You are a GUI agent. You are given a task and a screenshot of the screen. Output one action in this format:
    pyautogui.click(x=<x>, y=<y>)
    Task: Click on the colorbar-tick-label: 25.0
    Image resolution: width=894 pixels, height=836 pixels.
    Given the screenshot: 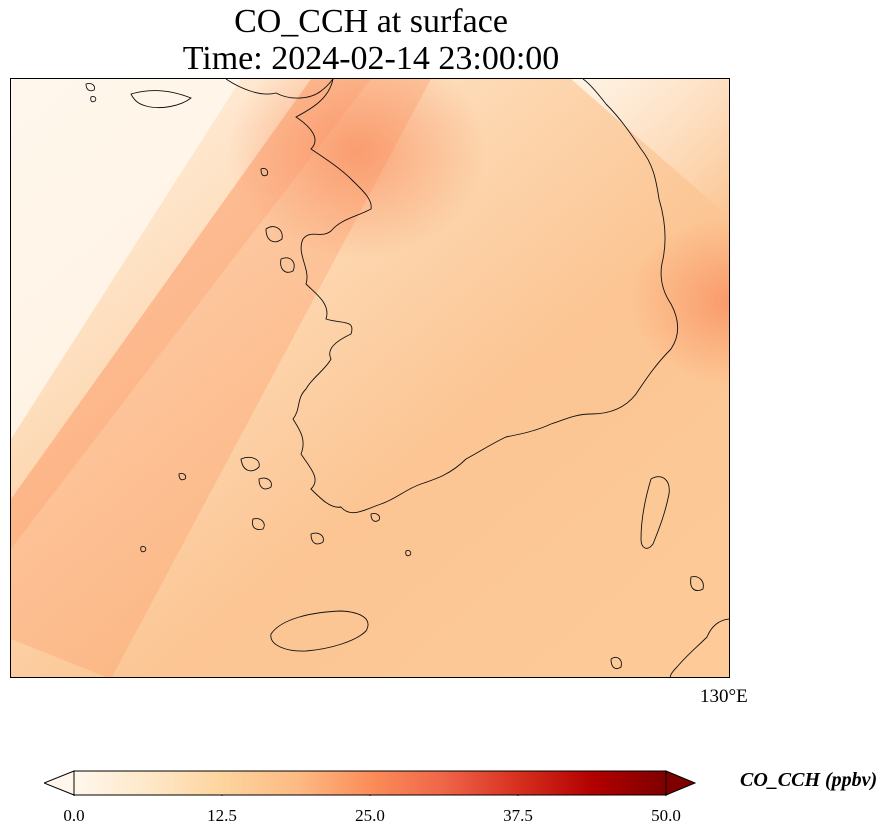 What is the action you would take?
    pyautogui.click(x=370, y=815)
    